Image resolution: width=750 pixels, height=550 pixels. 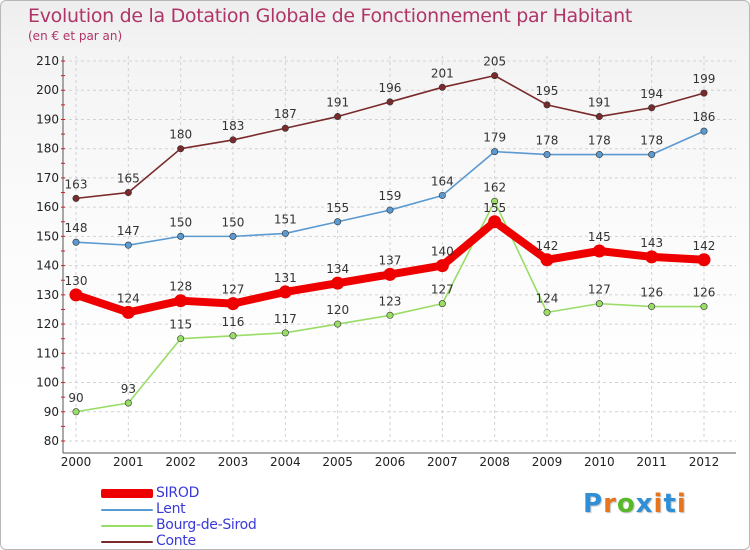 What do you see at coordinates (651, 243) in the screenshot?
I see `data-label-sirod: 143` at bounding box center [651, 243].